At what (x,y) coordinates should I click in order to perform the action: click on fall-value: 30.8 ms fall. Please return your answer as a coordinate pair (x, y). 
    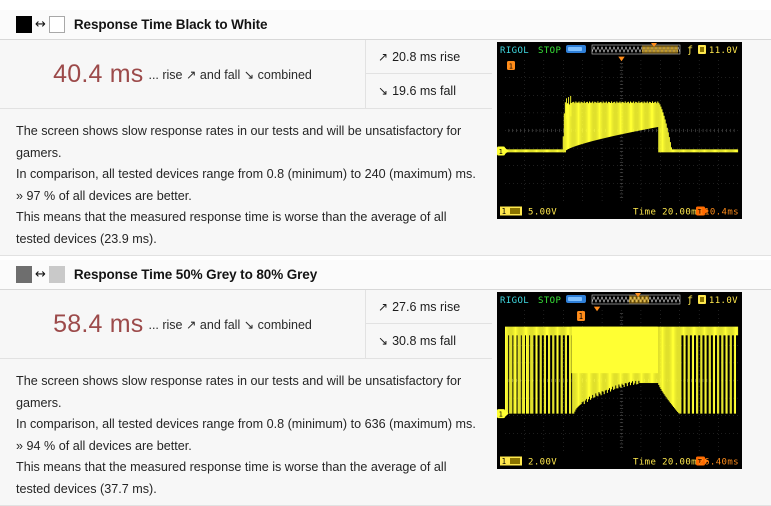
    Looking at the image, I should click on (424, 341).